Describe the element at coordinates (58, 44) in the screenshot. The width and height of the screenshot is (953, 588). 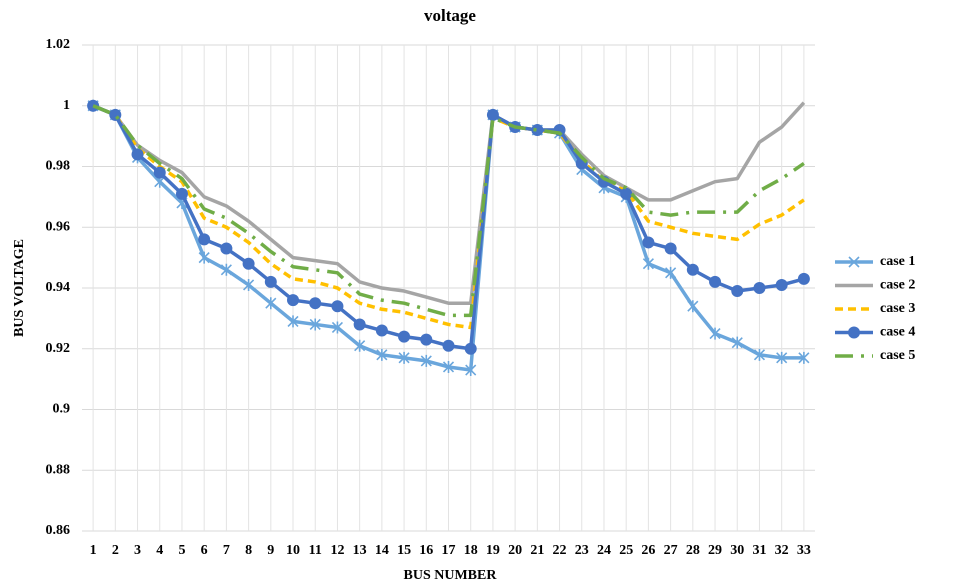
I see `y-tick-label: 1.02` at that location.